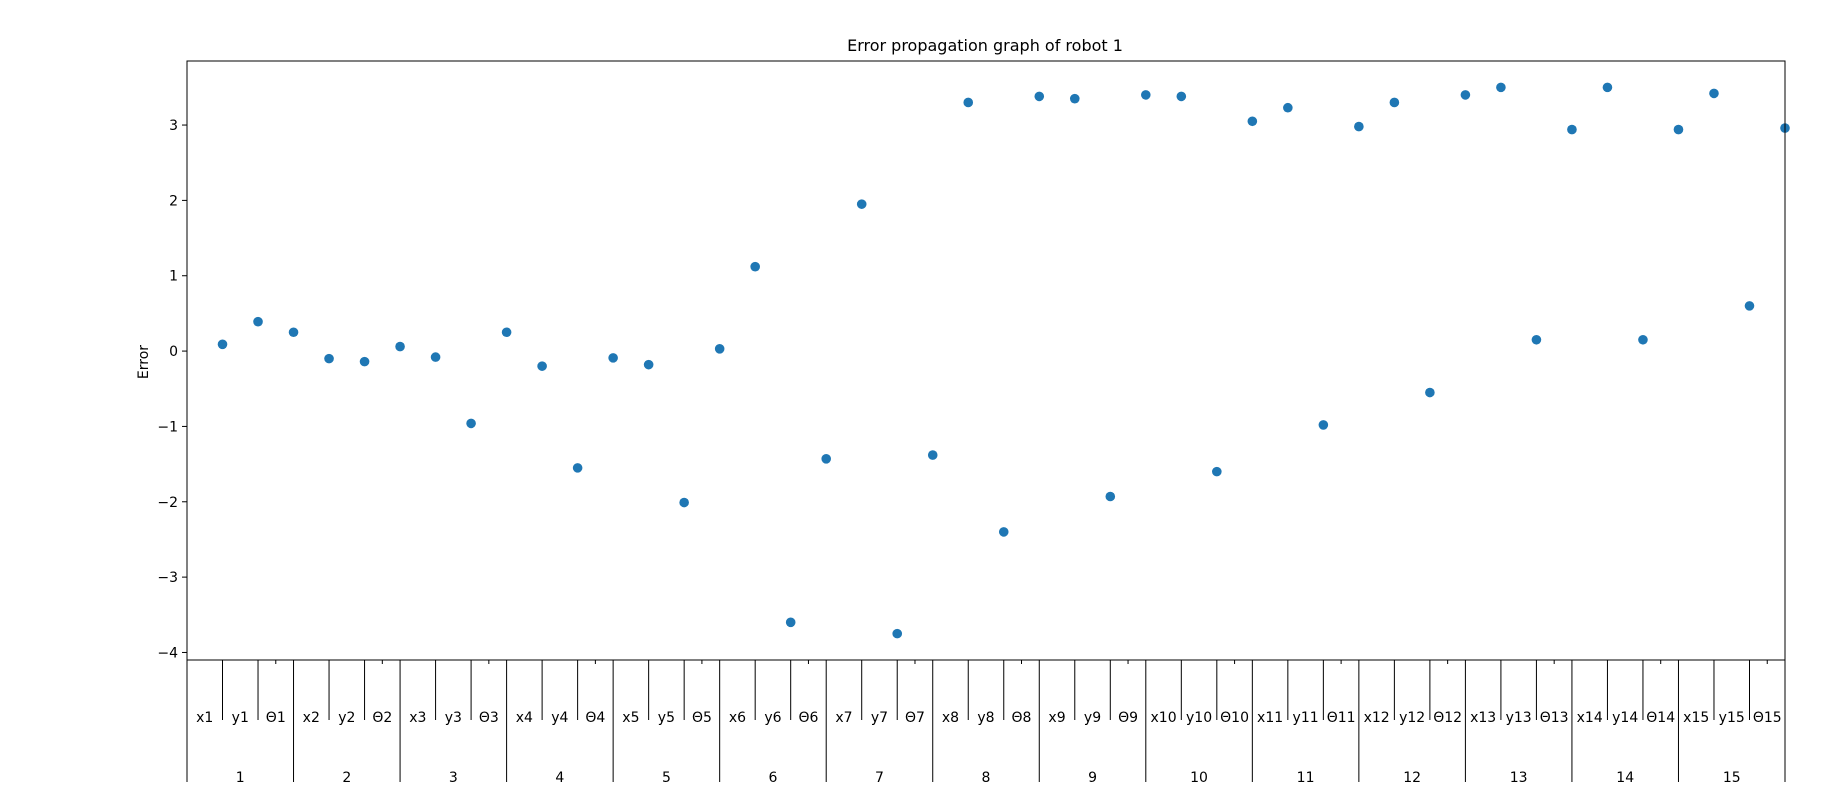 The height and width of the screenshot is (809, 1832). What do you see at coordinates (559, 778) in the screenshot?
I see `group-label: 4` at bounding box center [559, 778].